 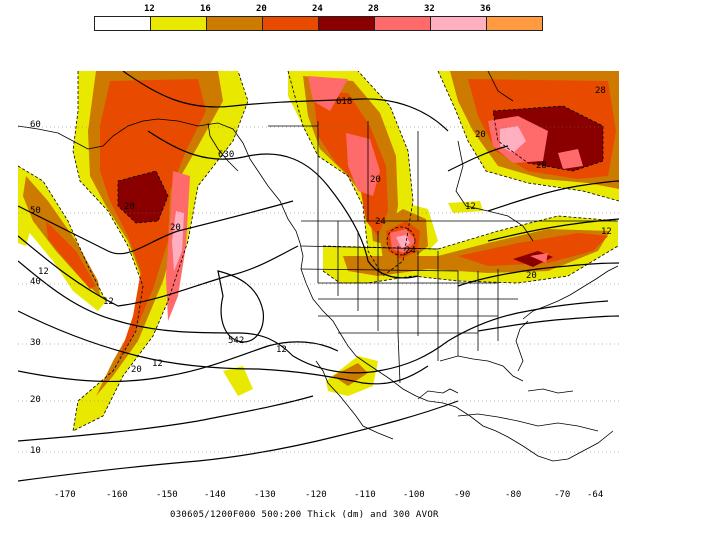 What do you see at coordinates (65, 495) in the screenshot?
I see `longitude-label: -170` at bounding box center [65, 495].